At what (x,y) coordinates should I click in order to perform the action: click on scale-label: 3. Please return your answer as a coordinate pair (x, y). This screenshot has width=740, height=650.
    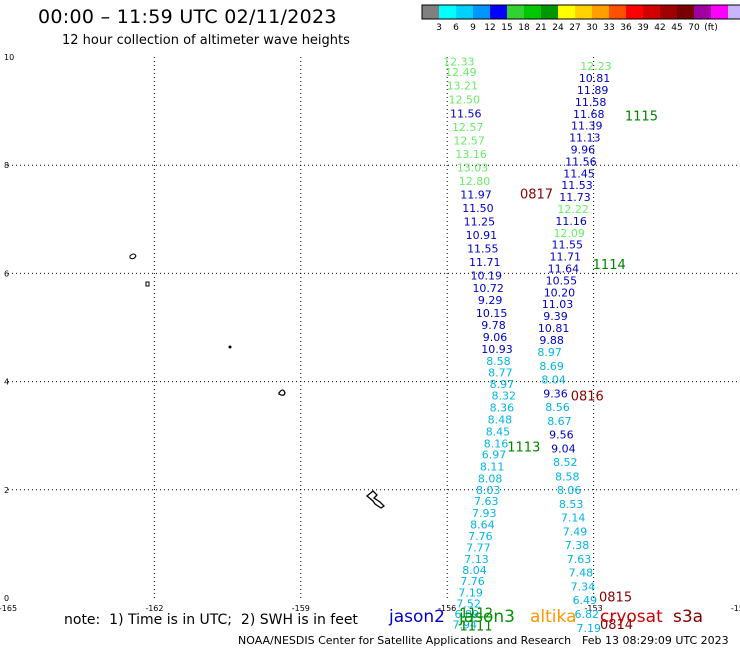
    Looking at the image, I should click on (439, 28).